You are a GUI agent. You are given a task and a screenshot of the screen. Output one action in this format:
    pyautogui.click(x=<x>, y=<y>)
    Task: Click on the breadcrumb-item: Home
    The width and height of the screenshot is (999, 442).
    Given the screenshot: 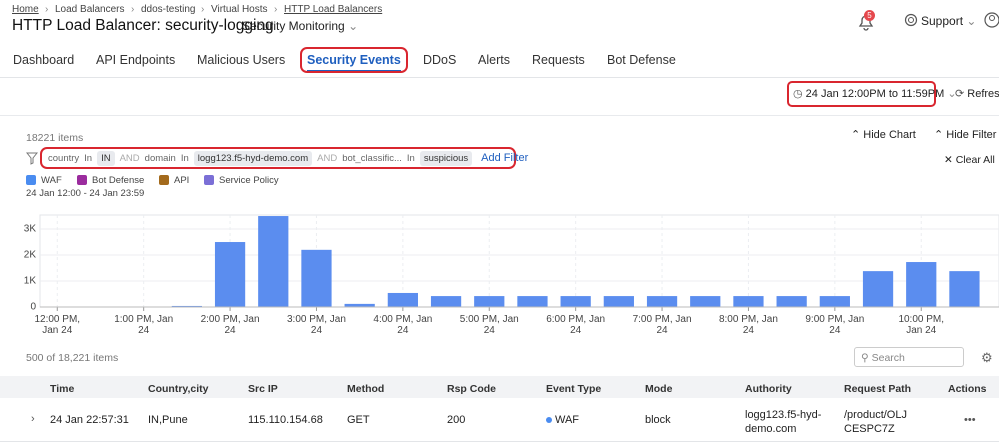 What is the action you would take?
    pyautogui.click(x=25, y=9)
    